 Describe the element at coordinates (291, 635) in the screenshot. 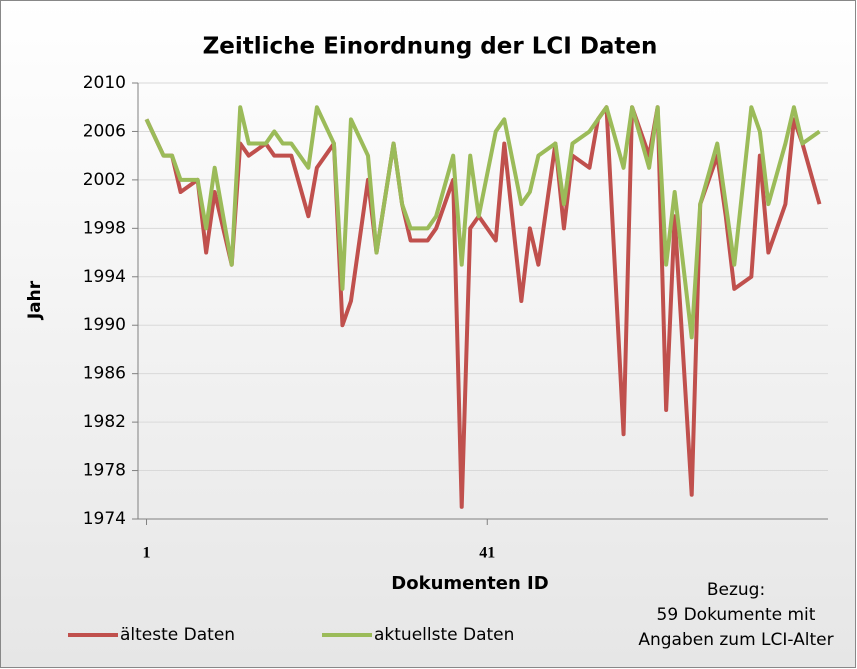

I see `legend: älteste Daten aktuellste Daten` at that location.